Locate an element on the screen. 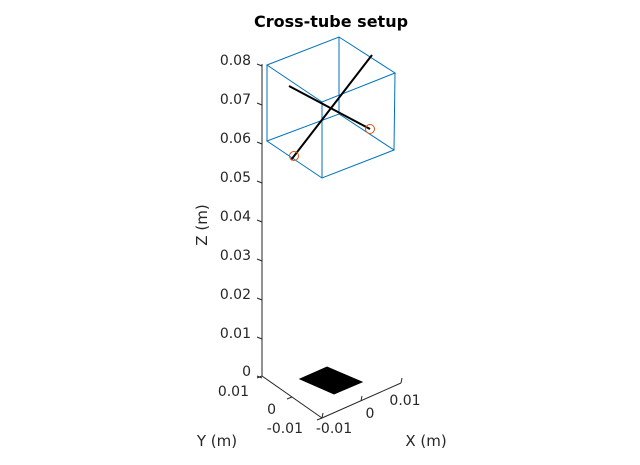 Image resolution: width=640 pixels, height=465 pixels. plot-title: Cross-tube setup is located at coordinates (331, 21).